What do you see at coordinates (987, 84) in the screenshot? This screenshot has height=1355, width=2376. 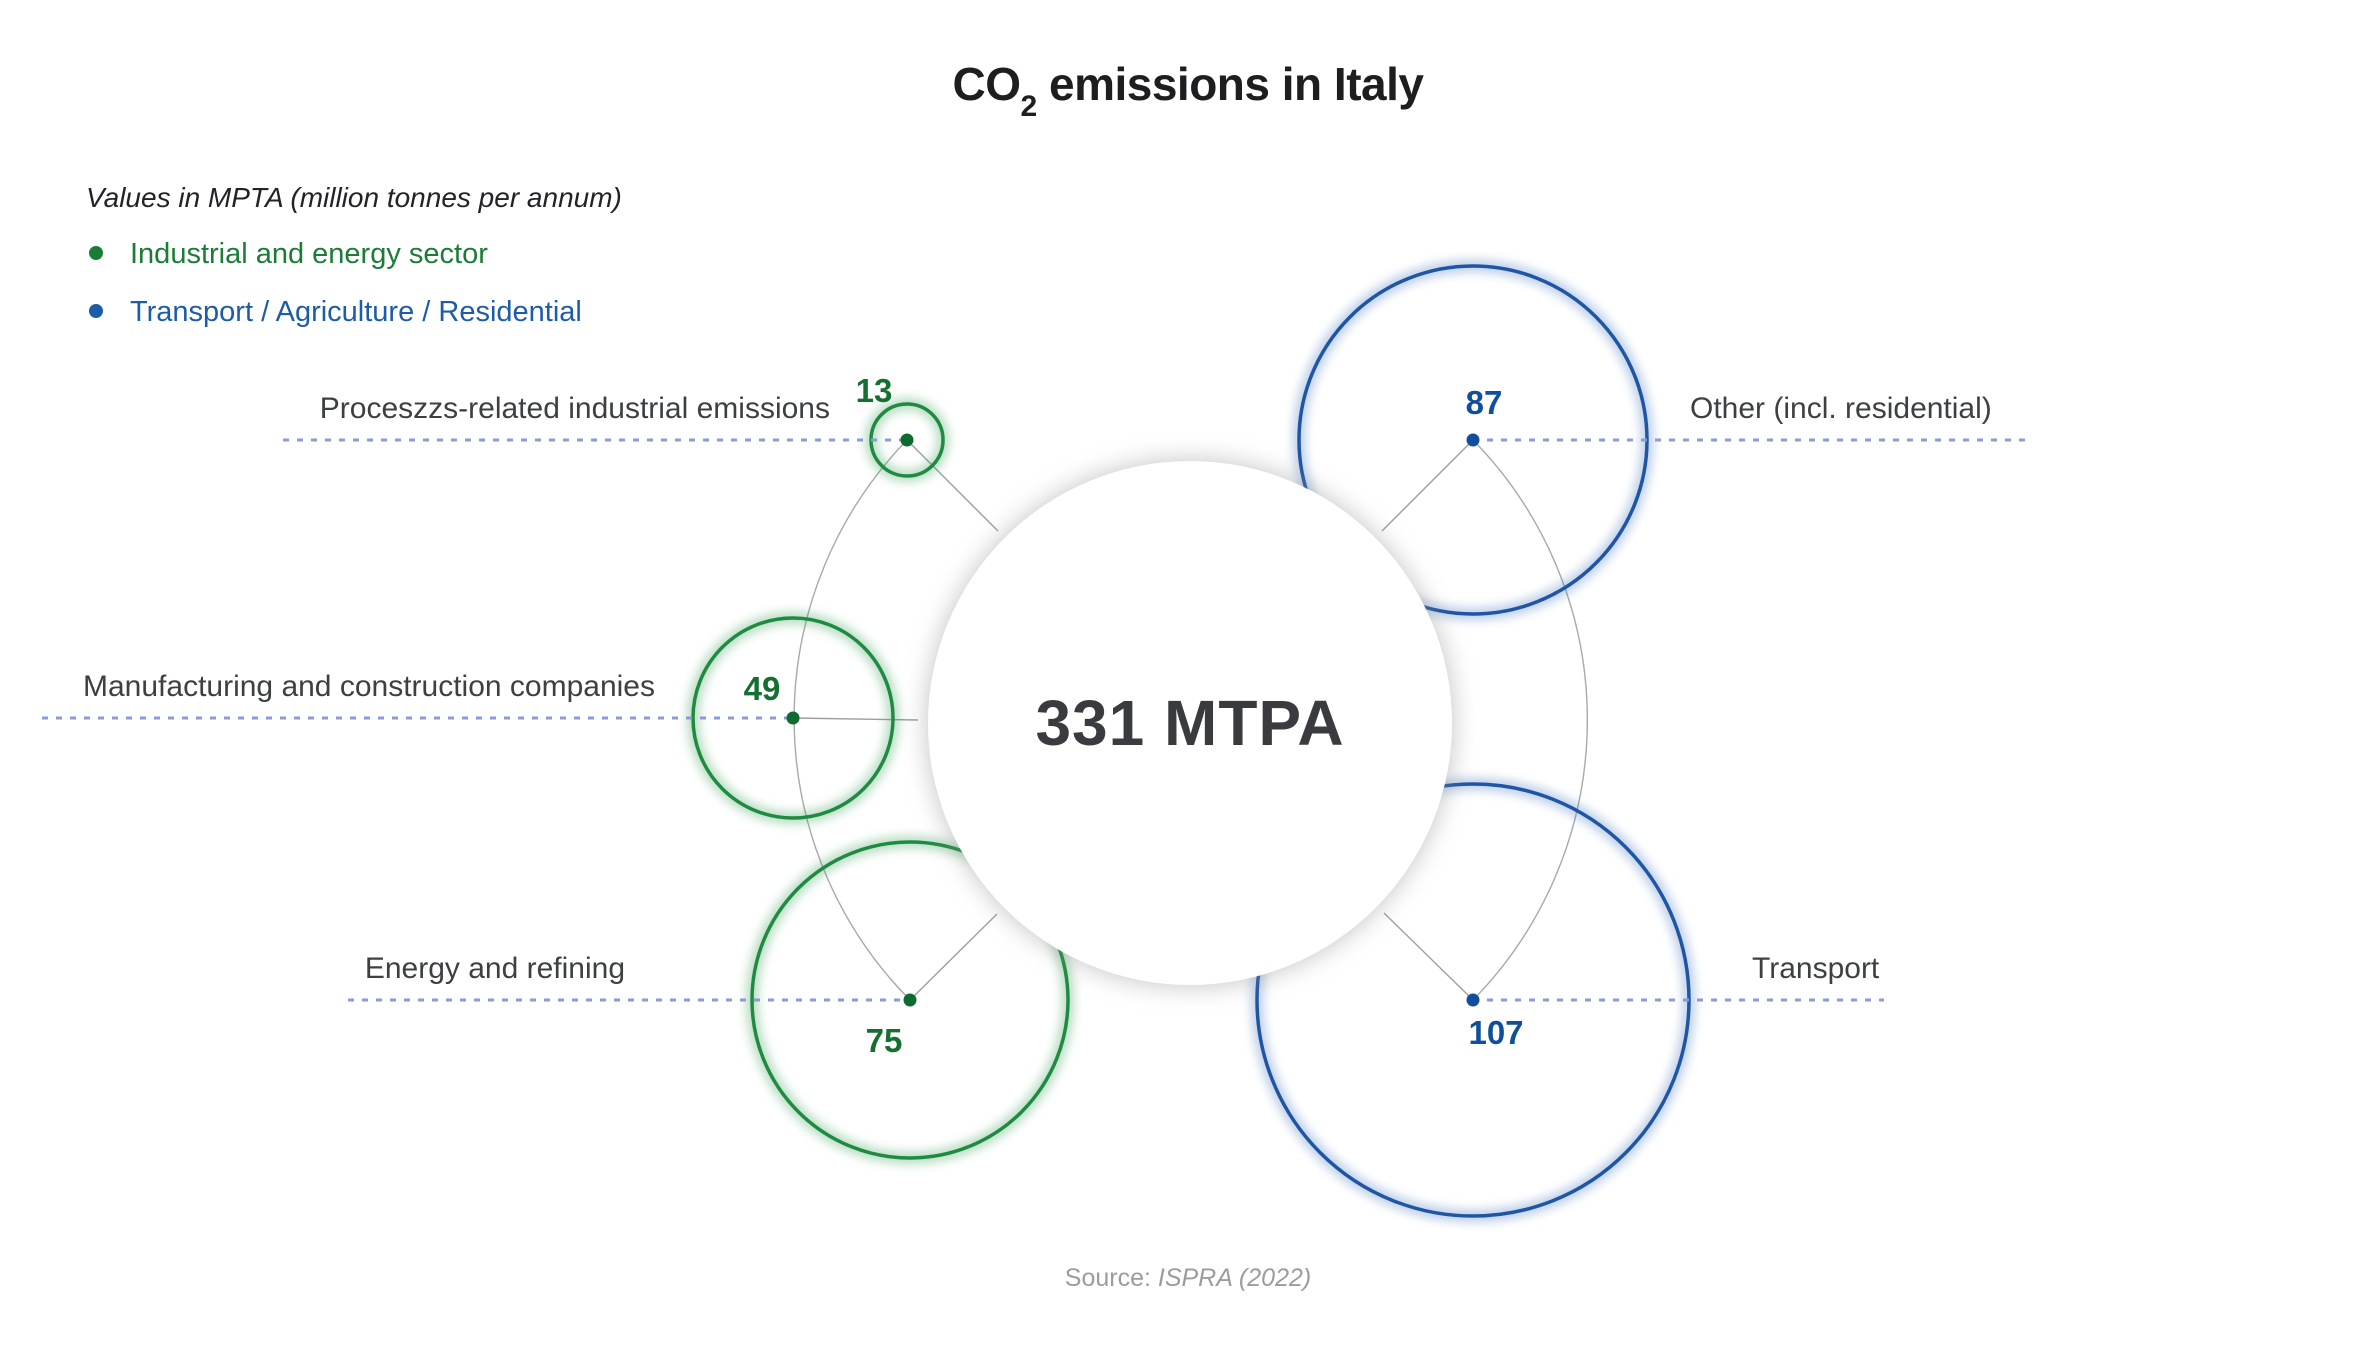 I see `title-co2: CO` at bounding box center [987, 84].